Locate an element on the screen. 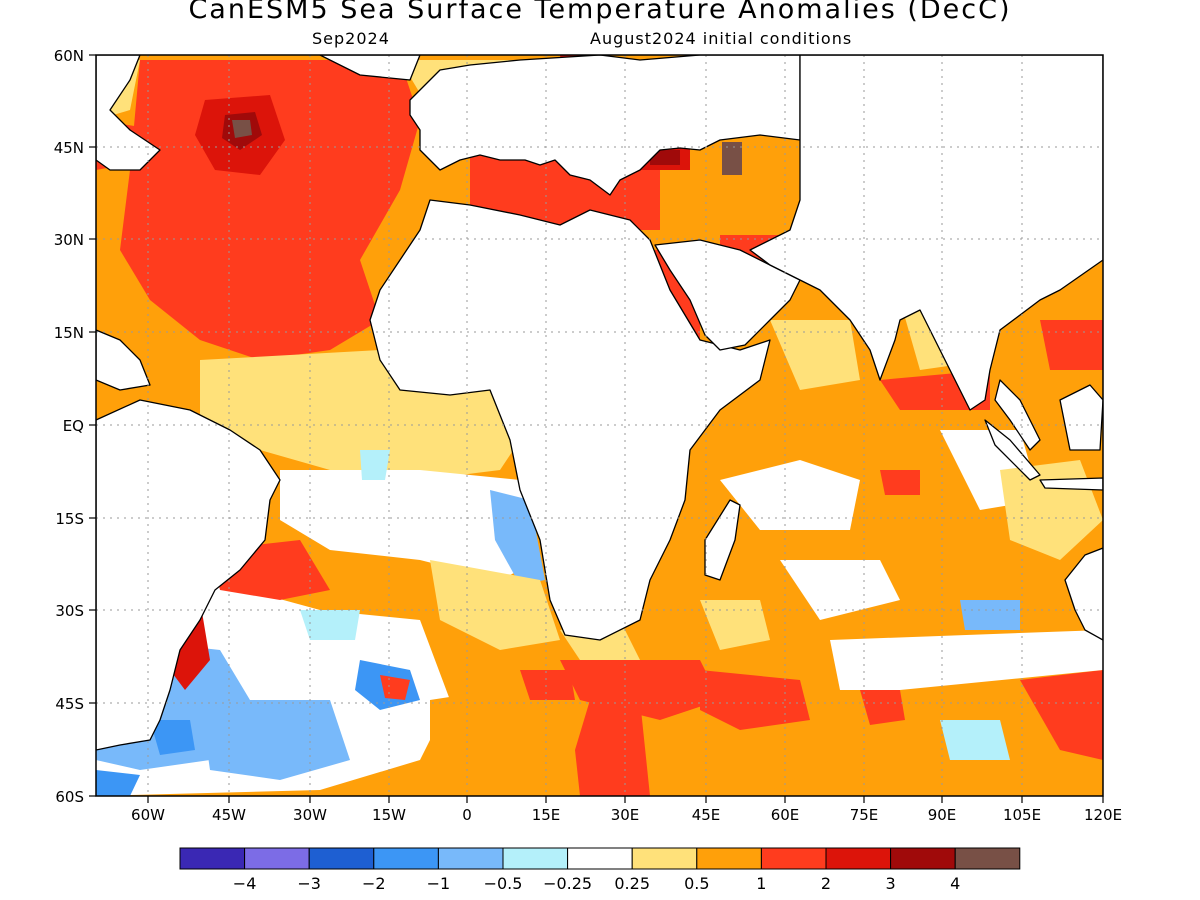  sumatra-landmass is located at coordinates (1012, 450).